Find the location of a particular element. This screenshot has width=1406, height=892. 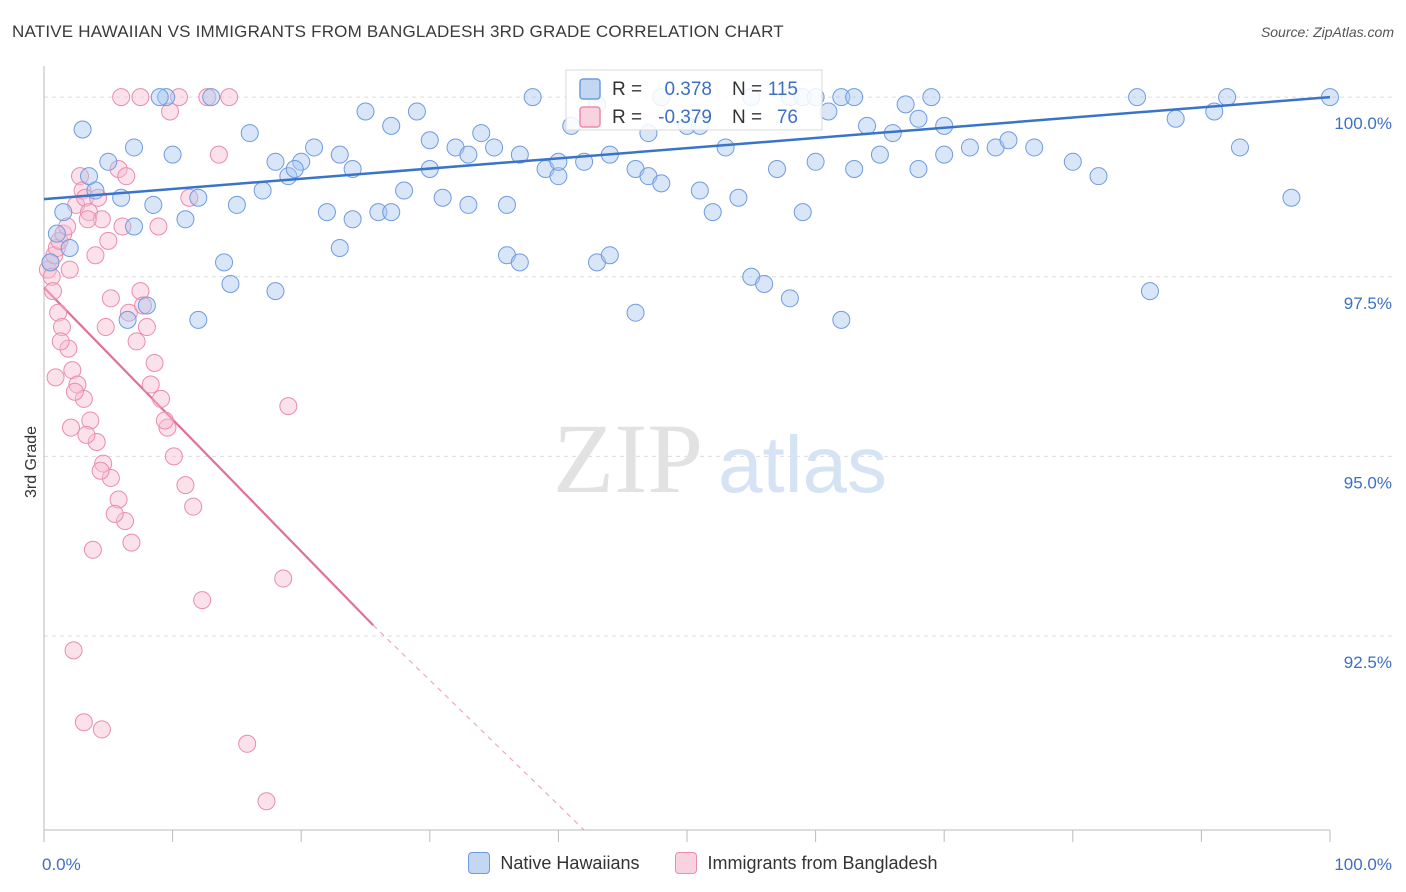

legend-swatch-pink is located at coordinates (686, 863).